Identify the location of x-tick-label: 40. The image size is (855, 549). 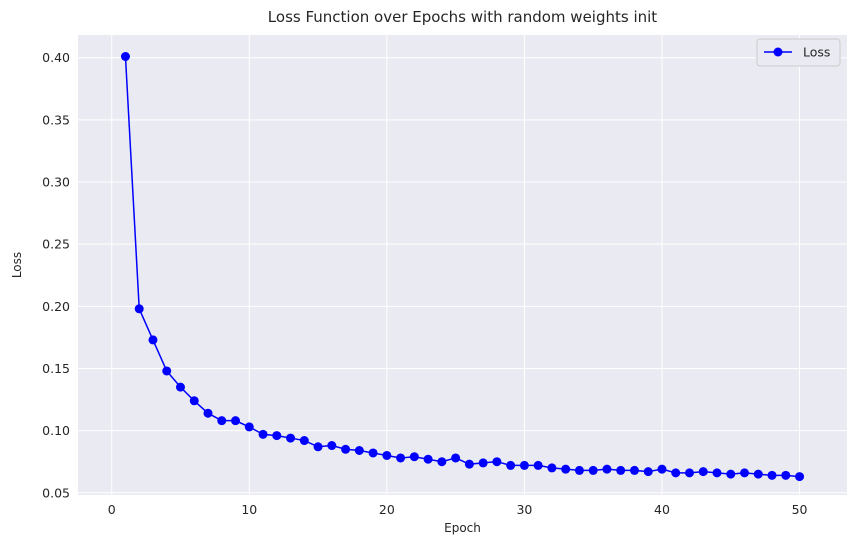
(662, 509).